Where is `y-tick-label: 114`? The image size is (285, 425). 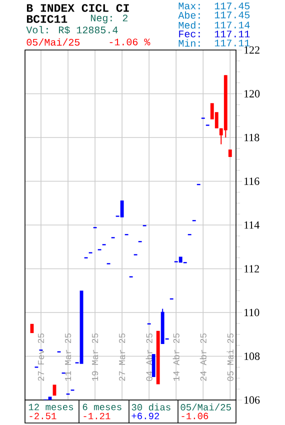
y-tick-label: 114 is located at coordinates (252, 225).